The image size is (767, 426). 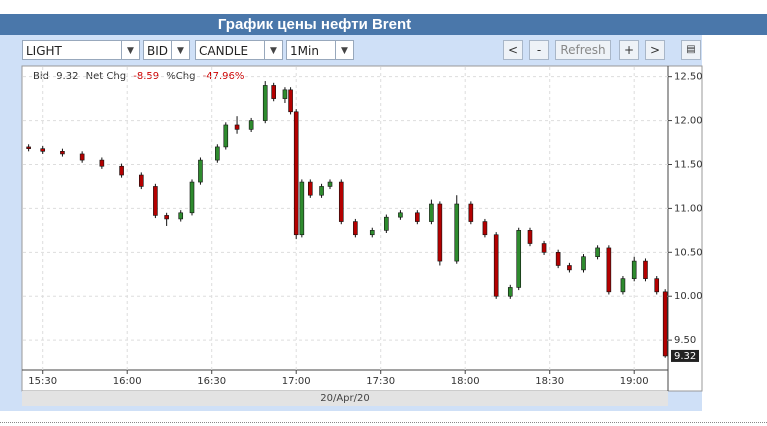 I want to click on info-value: -8.59, so click(x=146, y=76).